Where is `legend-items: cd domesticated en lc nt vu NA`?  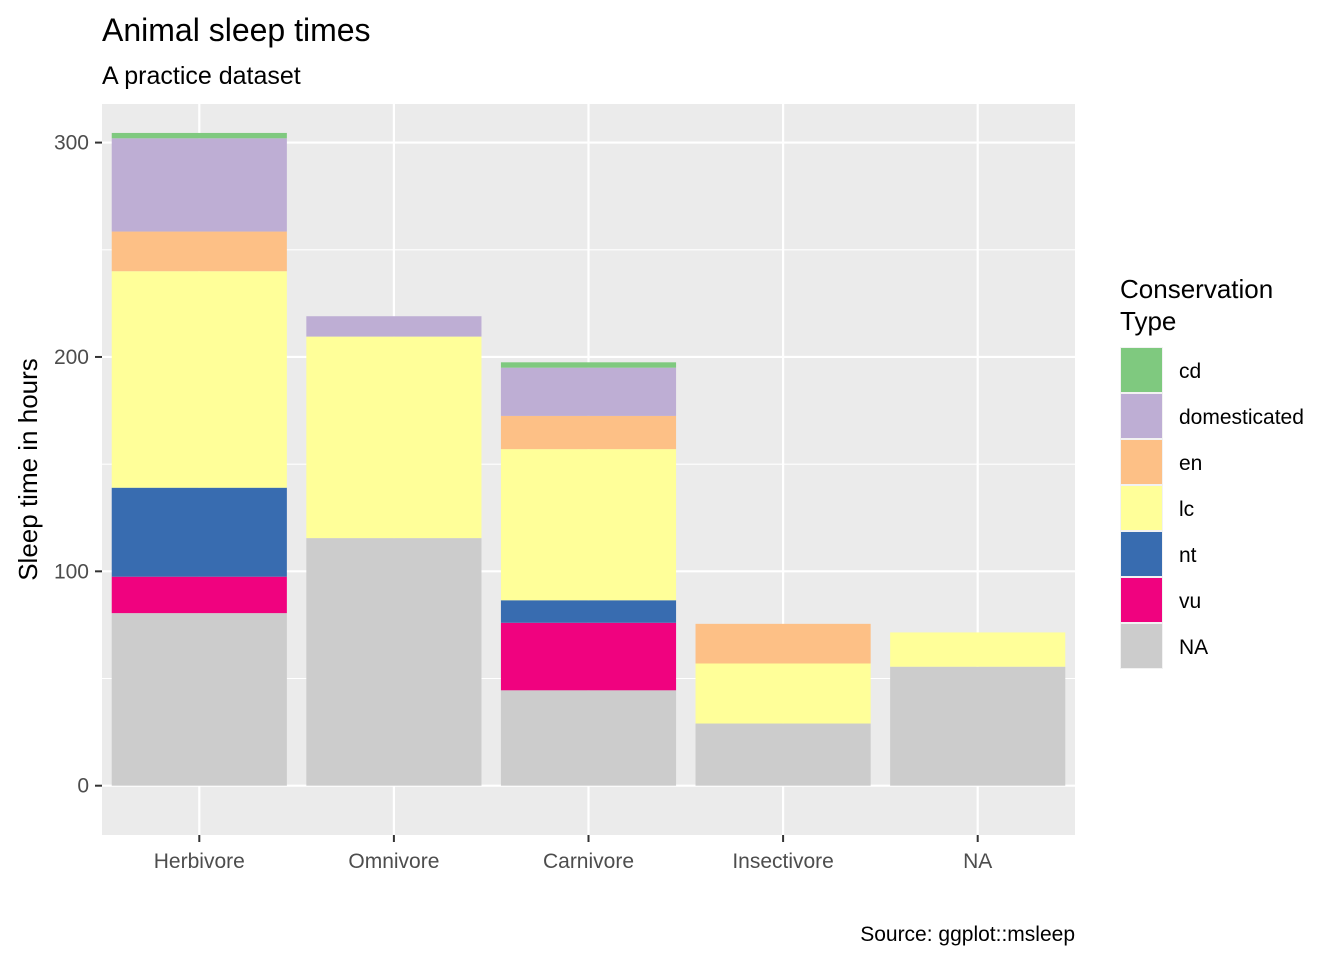 legend-items: cd domesticated en lc nt vu NA is located at coordinates (1212, 508).